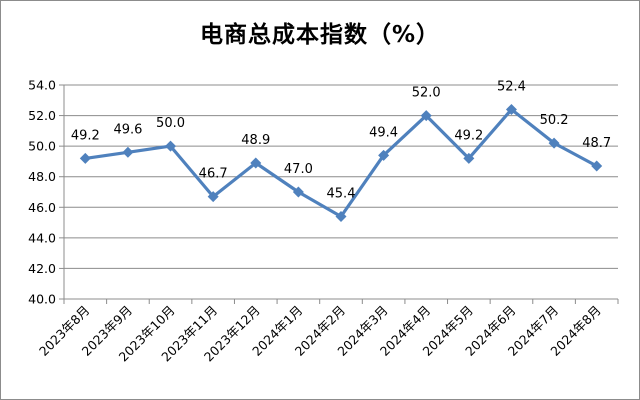 This screenshot has height=400, width=640. What do you see at coordinates (42, 268) in the screenshot?
I see `y-tick-label: 42.0` at bounding box center [42, 268].